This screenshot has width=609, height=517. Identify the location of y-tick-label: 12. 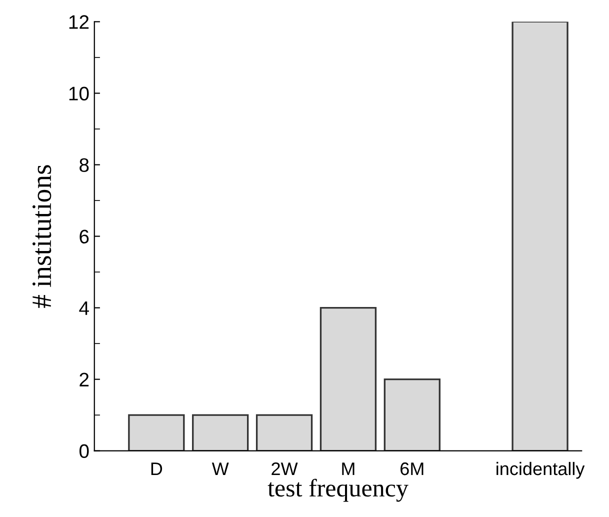
(79, 22).